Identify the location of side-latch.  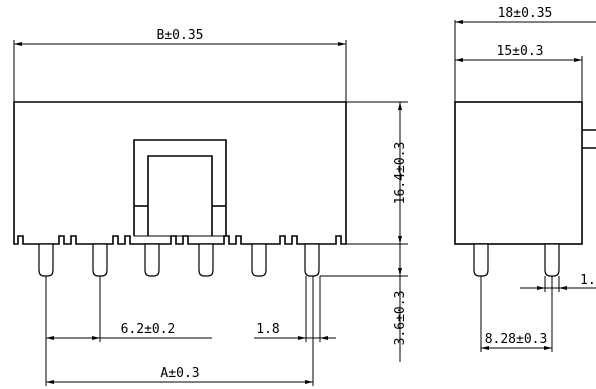
(589, 139).